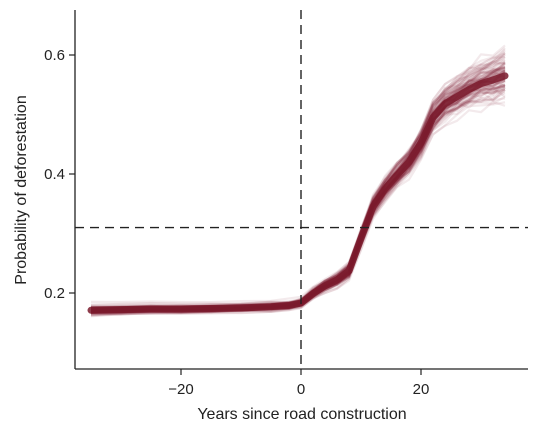  I want to click on y-tick-label: 0.6, so click(54, 55).